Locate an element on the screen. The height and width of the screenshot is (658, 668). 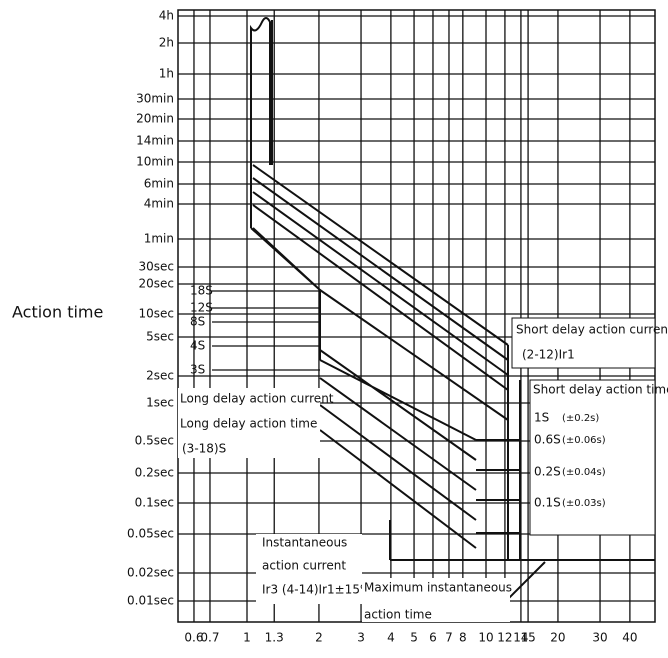
y-tick-label: 4h is located at coordinates (166, 16).